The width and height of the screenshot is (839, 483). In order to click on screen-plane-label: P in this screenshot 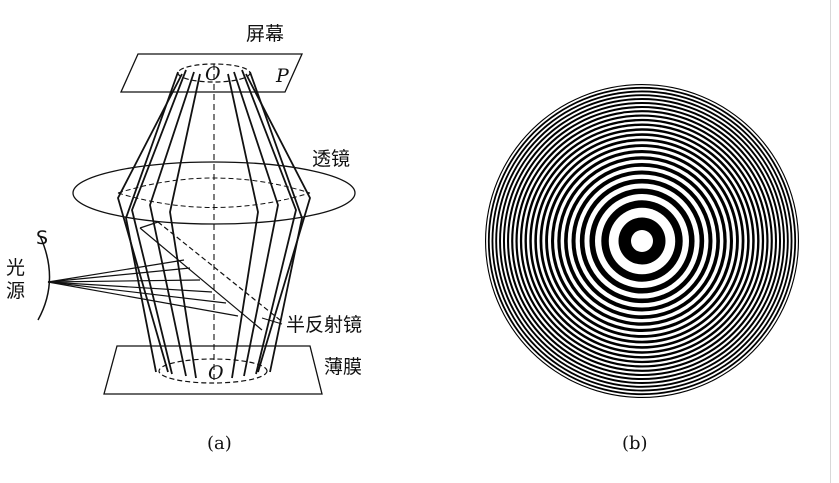, I will do `click(282, 76)`.